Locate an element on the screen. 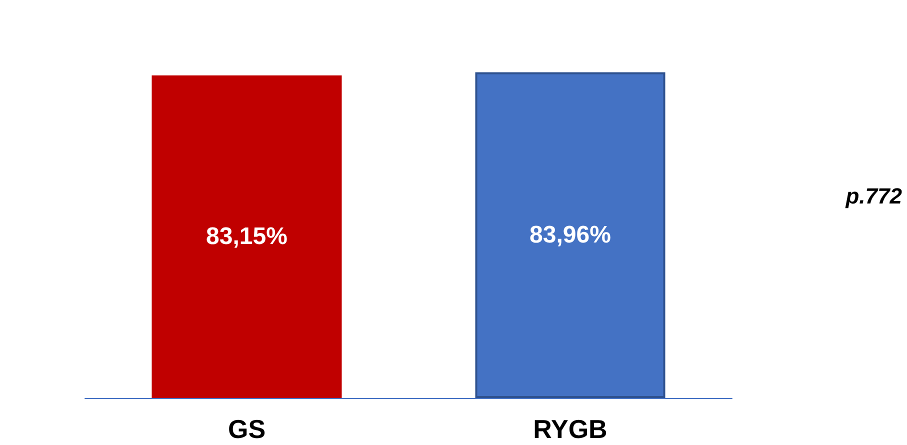 The height and width of the screenshot is (445, 907). x-tick-label: GS is located at coordinates (247, 429).